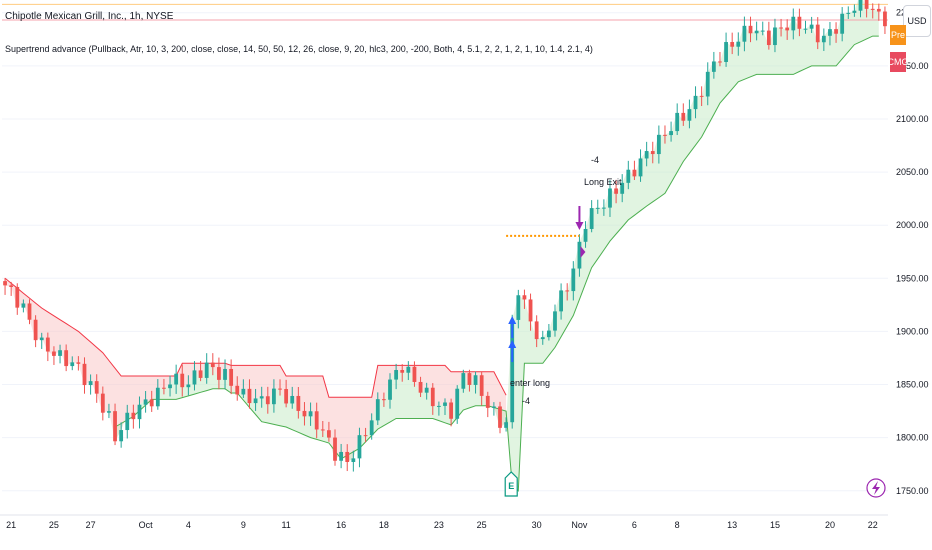 This screenshot has width=932, height=550. I want to click on x-tick-25: 25, so click(482, 525).